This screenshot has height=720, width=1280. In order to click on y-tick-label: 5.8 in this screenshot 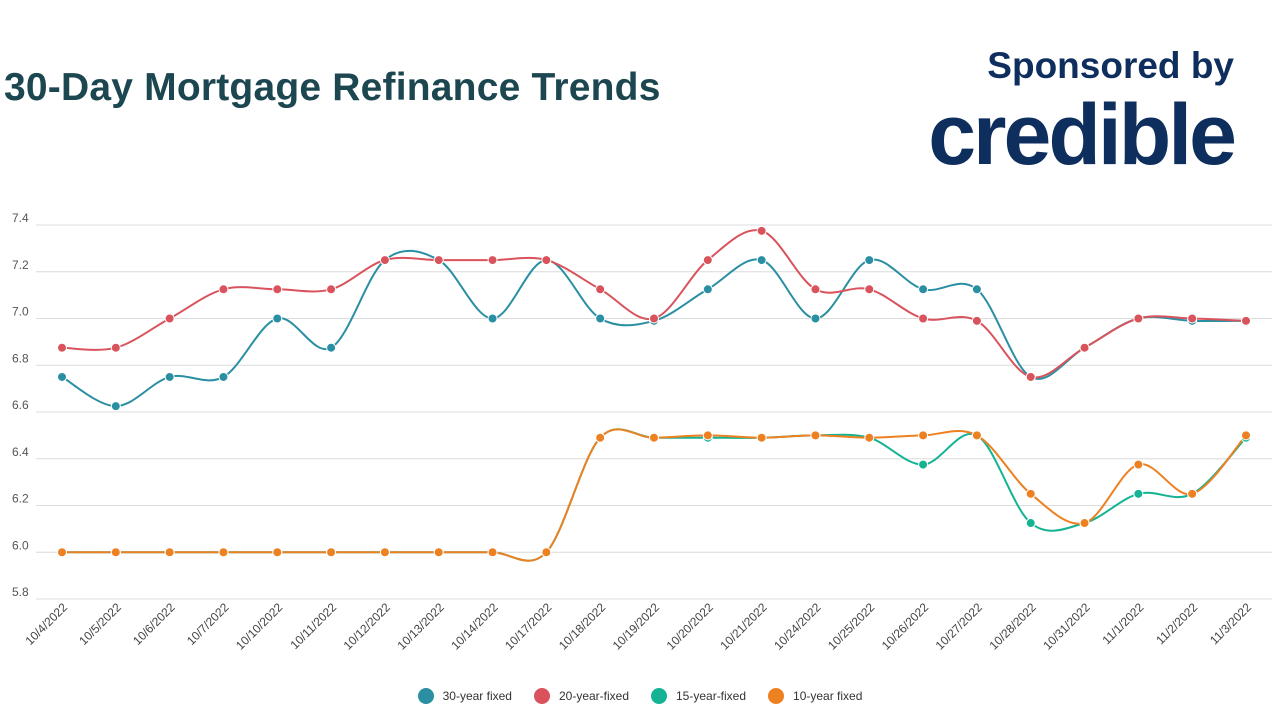, I will do `click(20, 592)`.